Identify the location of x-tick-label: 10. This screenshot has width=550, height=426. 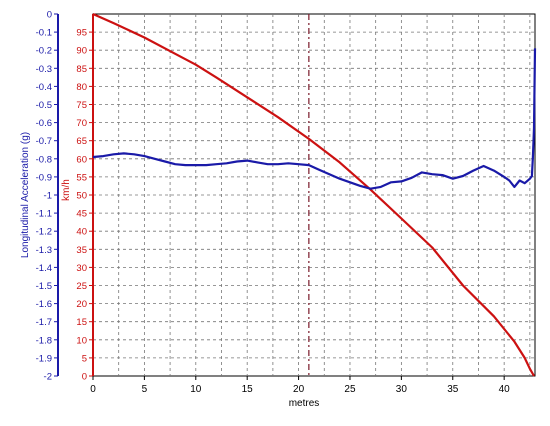
(196, 389).